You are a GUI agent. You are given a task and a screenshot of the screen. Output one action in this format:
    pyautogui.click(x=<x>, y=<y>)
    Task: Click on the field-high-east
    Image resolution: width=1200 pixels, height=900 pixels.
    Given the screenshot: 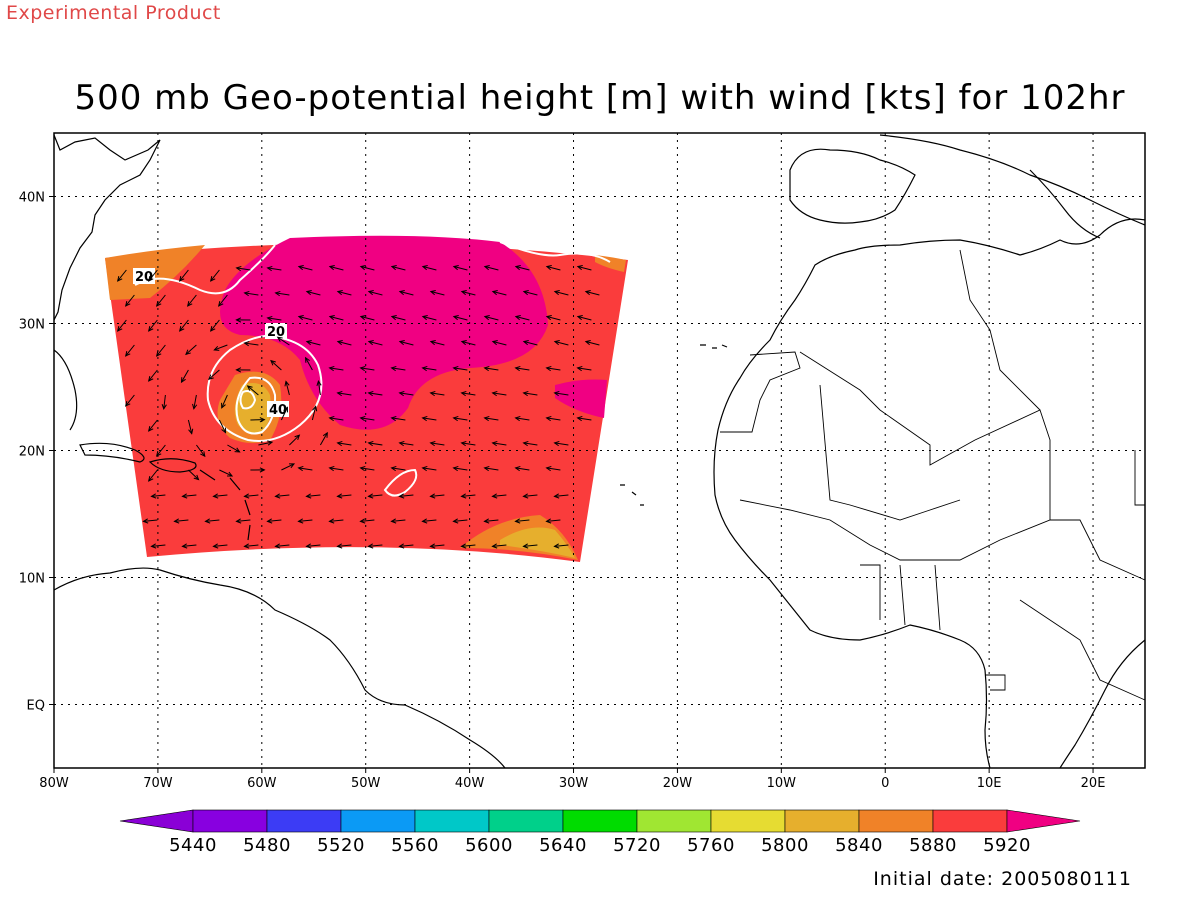 What is the action you would take?
    pyautogui.click(x=581, y=398)
    